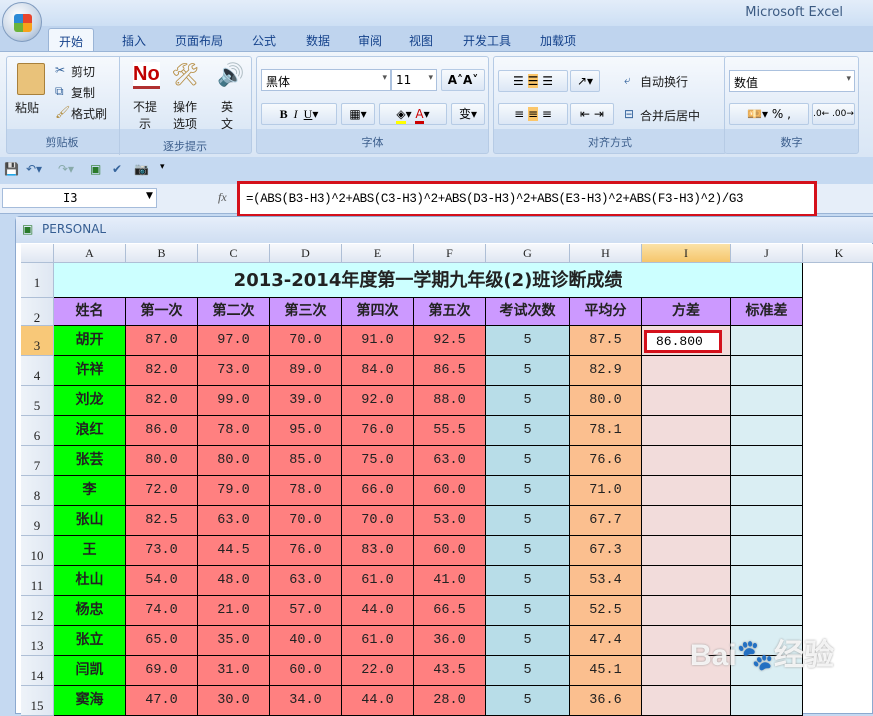  What do you see at coordinates (450, 581) in the screenshot?
I see `table-cell: 41.0` at bounding box center [450, 581].